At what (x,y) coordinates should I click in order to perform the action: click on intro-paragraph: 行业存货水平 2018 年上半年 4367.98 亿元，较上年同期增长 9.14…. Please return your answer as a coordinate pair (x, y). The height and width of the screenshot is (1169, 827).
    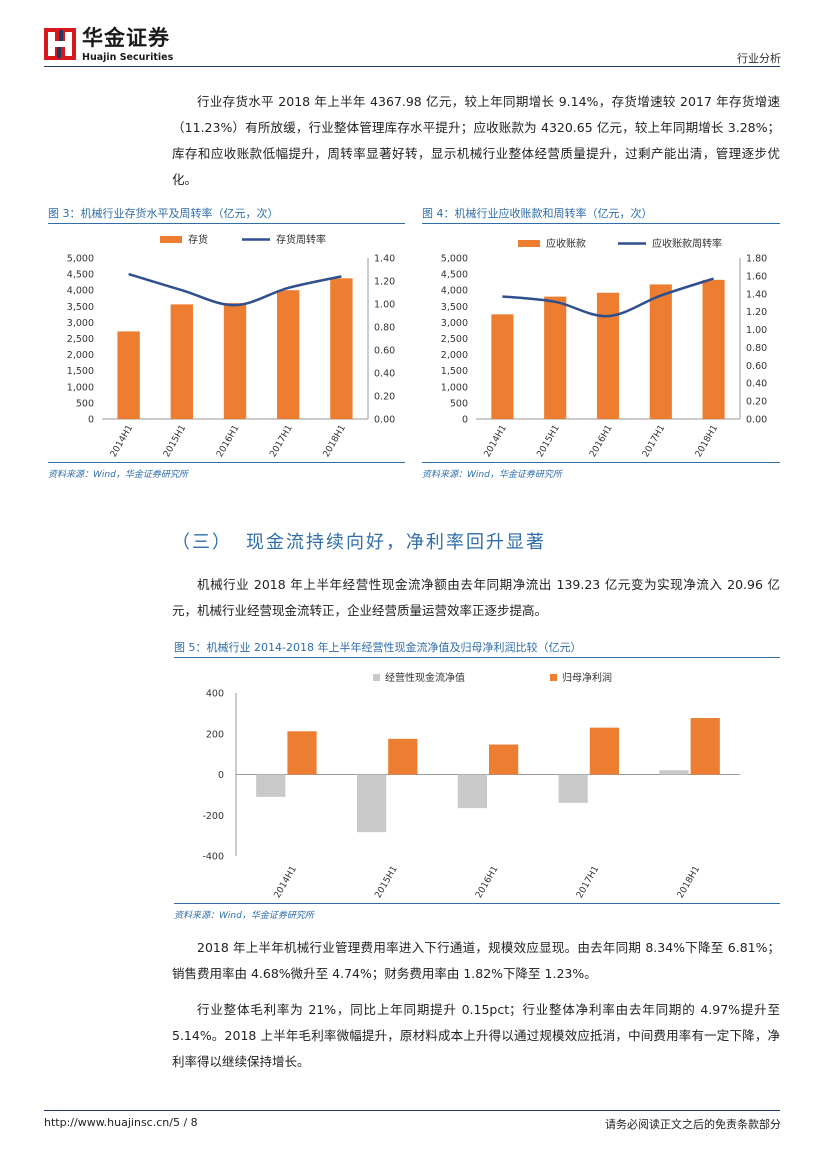
    Looking at the image, I should click on (476, 141).